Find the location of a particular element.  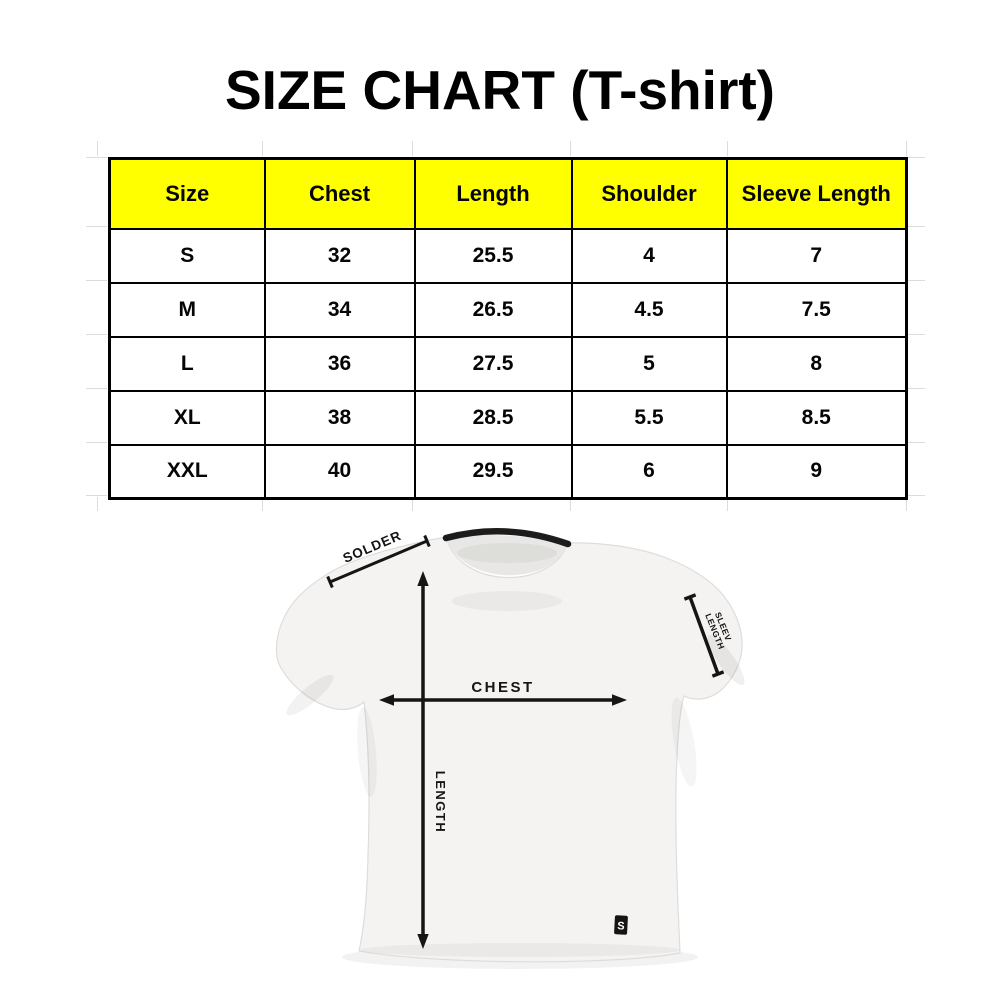

table-cell: XL is located at coordinates (187, 417).